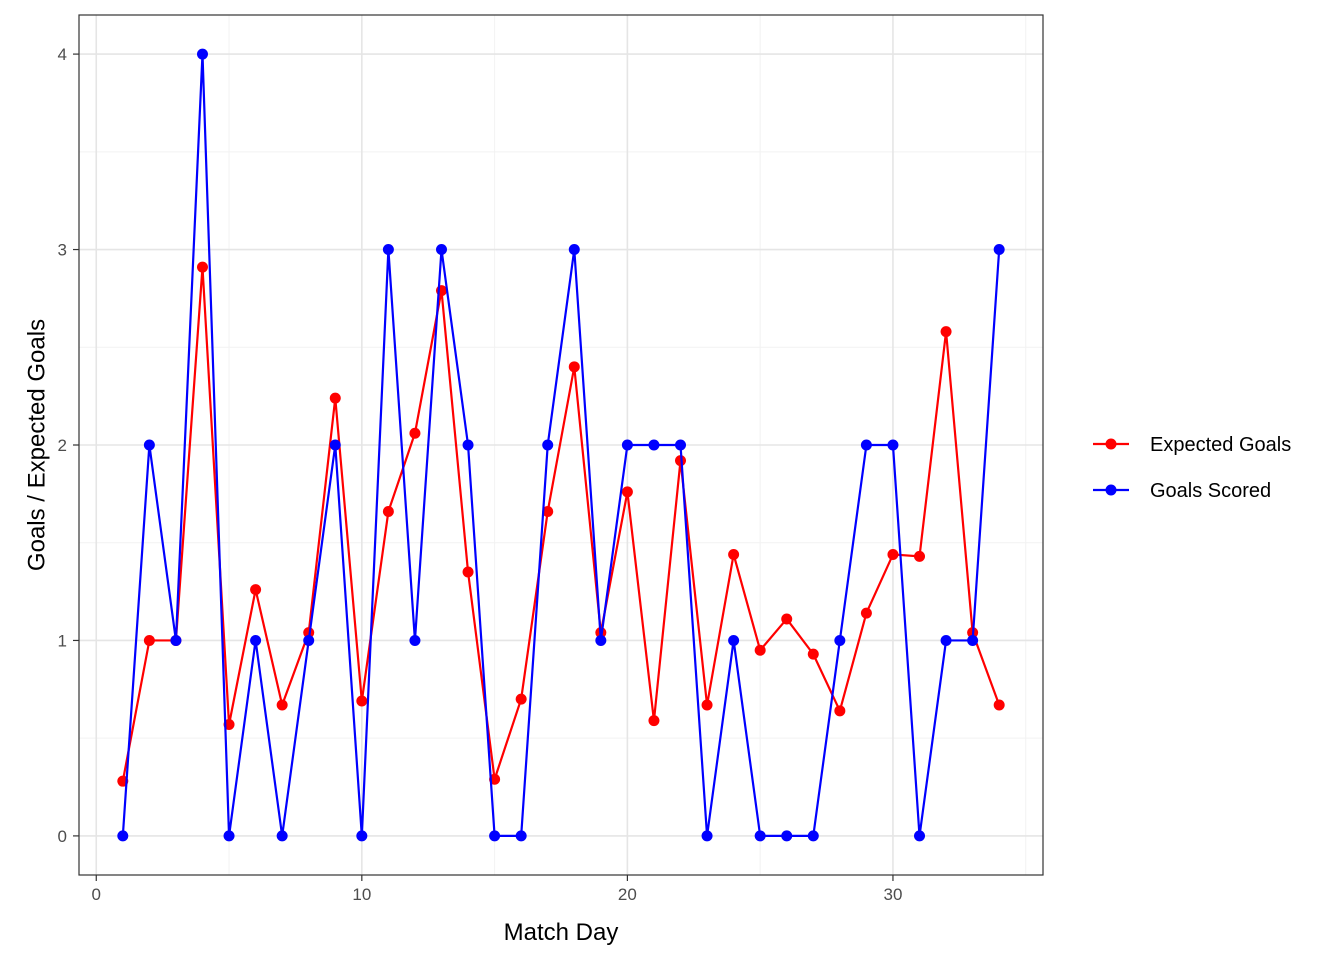 This screenshot has width=1344, height=960. Describe the element at coordinates (62, 250) in the screenshot. I see `y-tick-label: 3` at that location.